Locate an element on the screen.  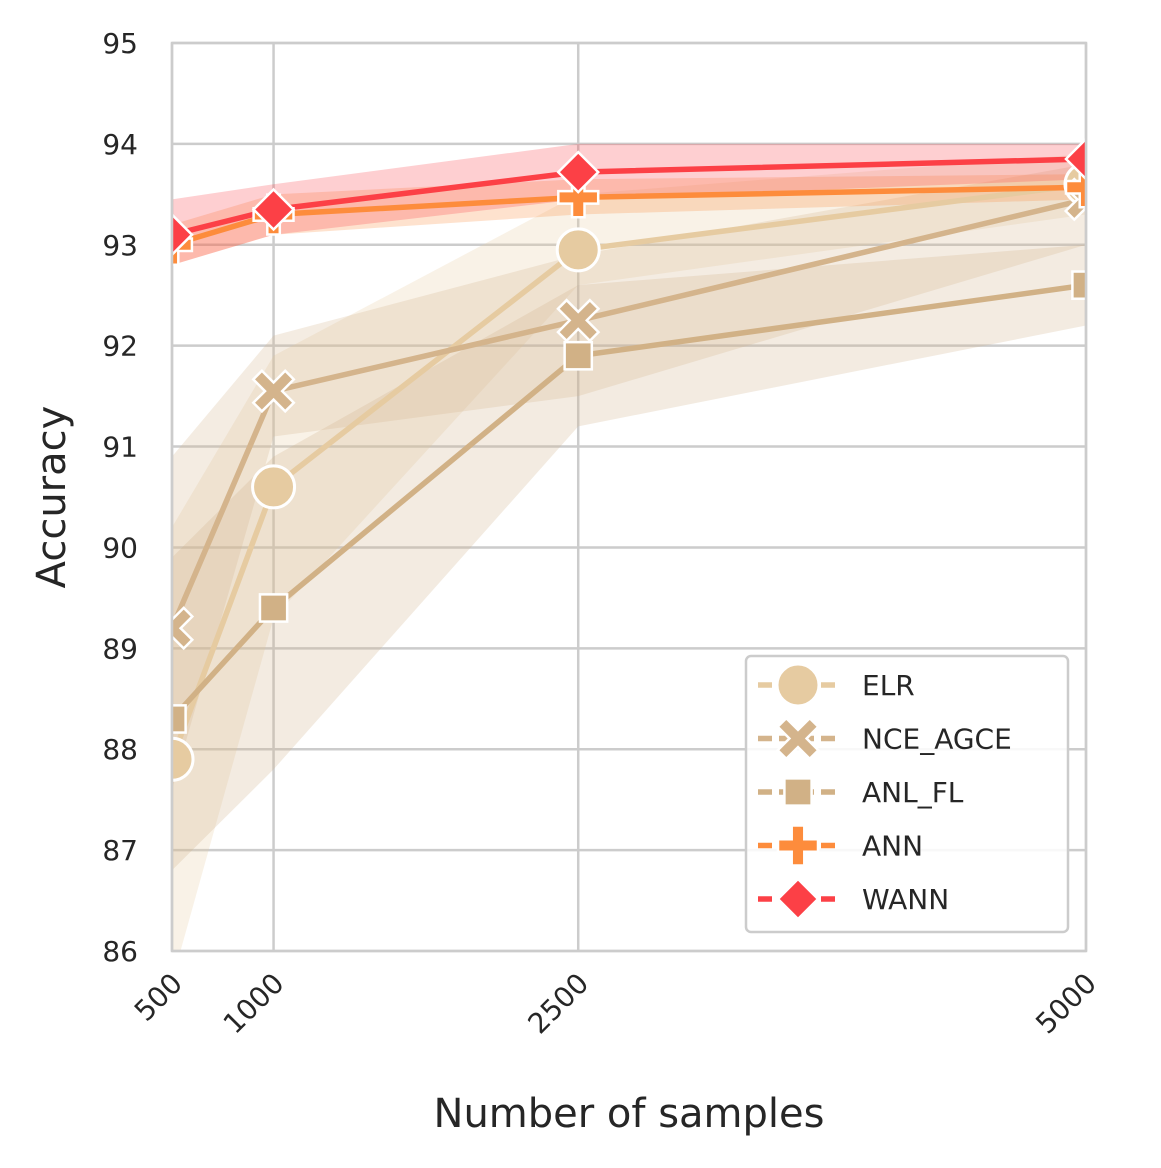
x-tick-label: 5000 is located at coordinates (1066, 1004).